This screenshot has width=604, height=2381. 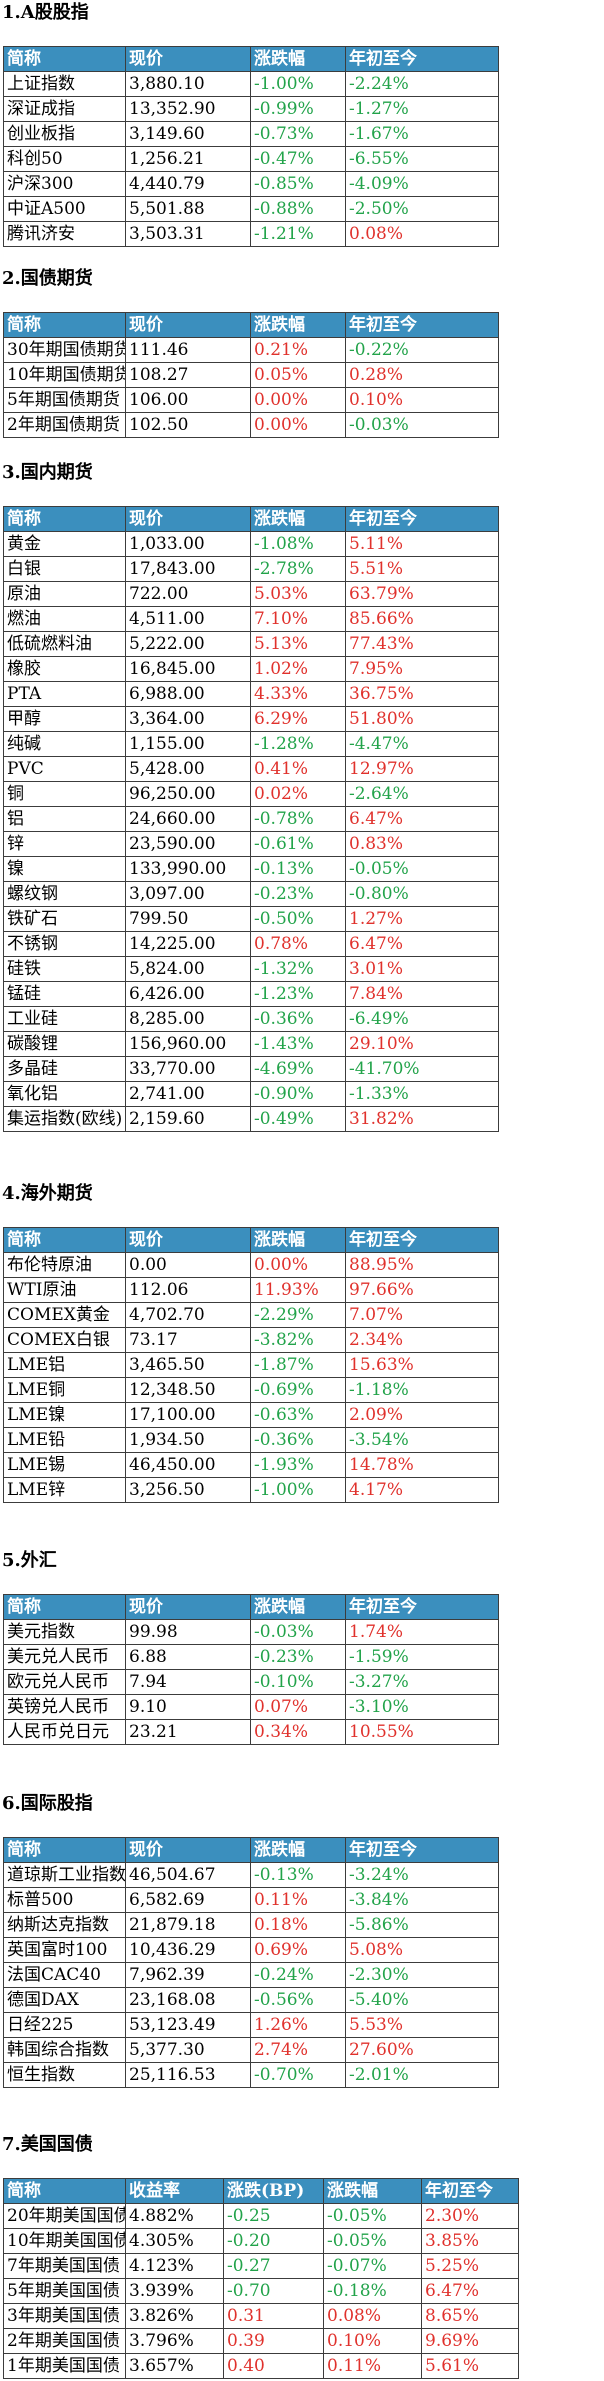 What do you see at coordinates (188, 769) in the screenshot?
I see `table-cell: 5,428.00` at bounding box center [188, 769].